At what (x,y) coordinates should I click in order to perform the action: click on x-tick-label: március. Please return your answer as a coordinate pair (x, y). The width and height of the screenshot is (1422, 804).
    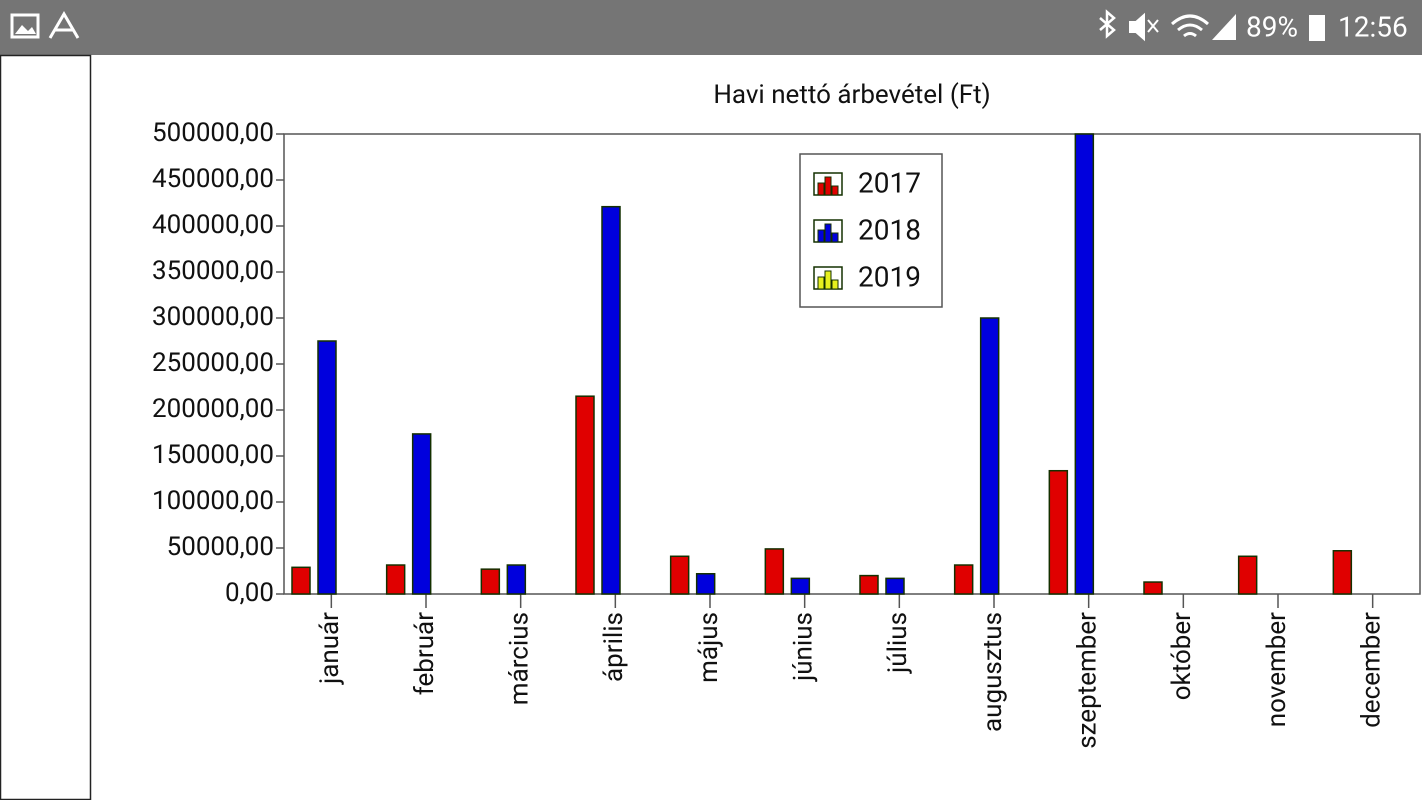
    Looking at the image, I should click on (520, 658).